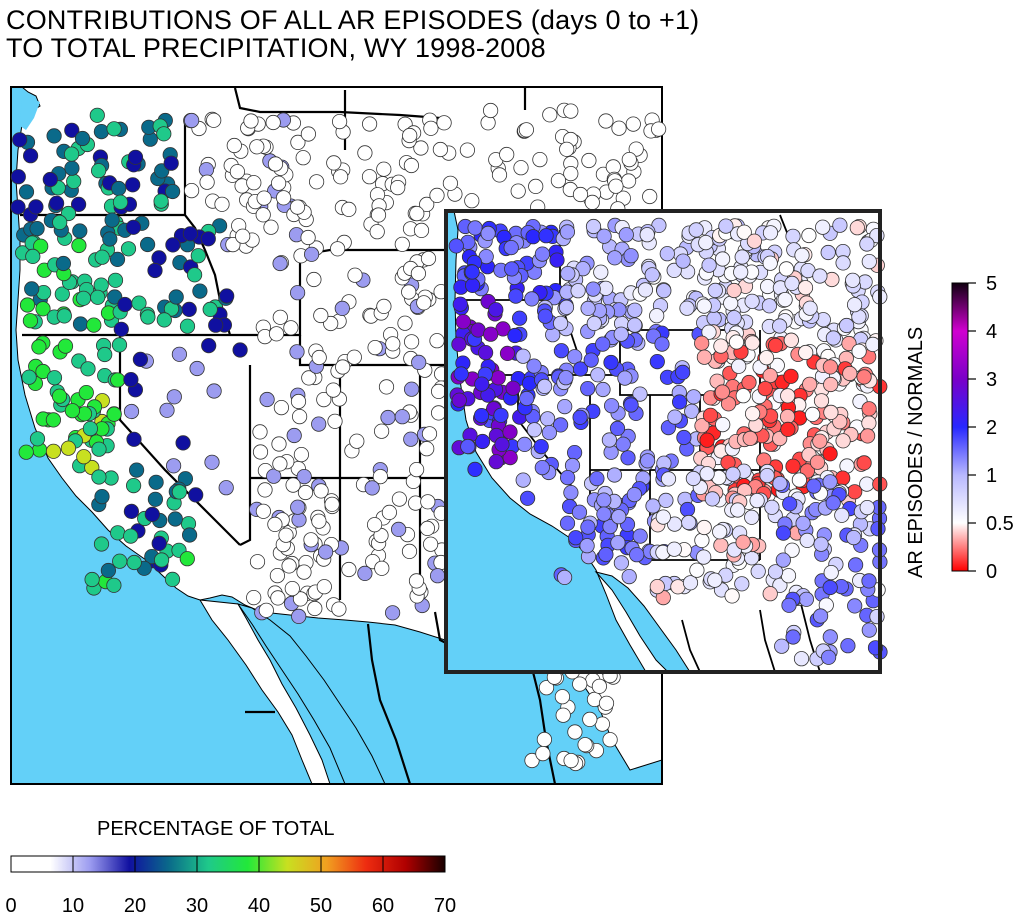  What do you see at coordinates (259, 906) in the screenshot?
I see `percentage-tick-label: 40` at bounding box center [259, 906].